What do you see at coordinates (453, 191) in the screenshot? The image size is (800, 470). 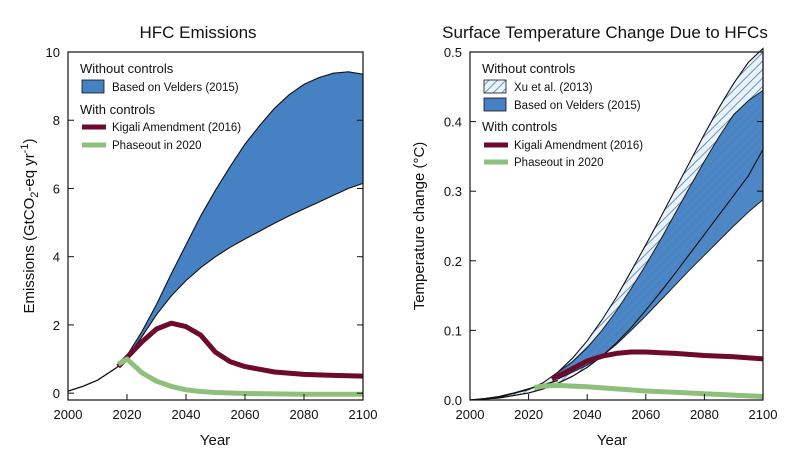 I see `1-y-tick-label: 0.3` at bounding box center [453, 191].